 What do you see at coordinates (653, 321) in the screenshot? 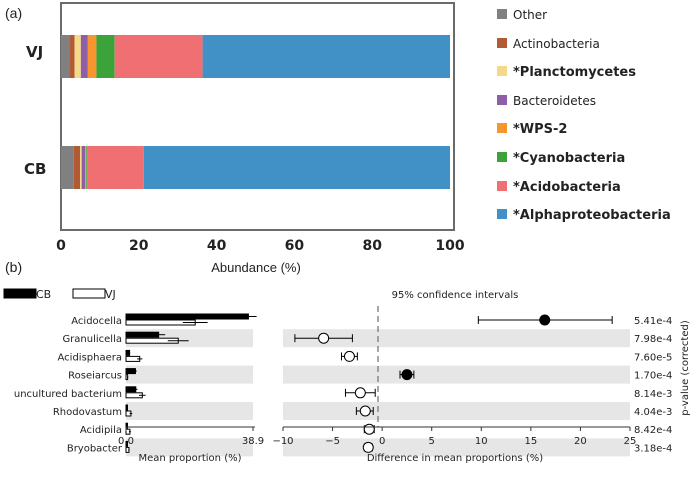
I see `p-value-acidocella: 5.41e-4` at bounding box center [653, 321].